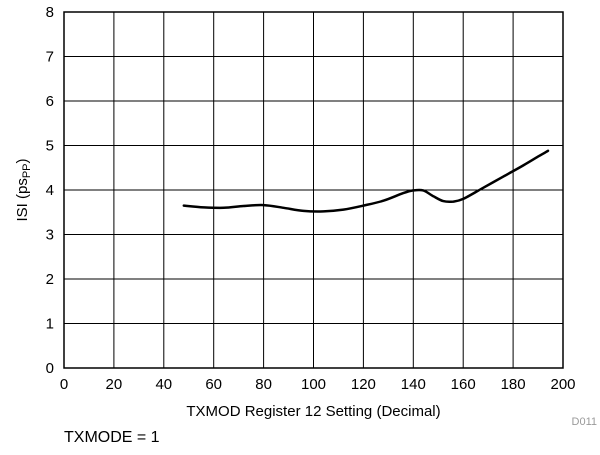 Image resolution: width=600 pixels, height=455 pixels. Describe the element at coordinates (50, 368) in the screenshot. I see `y-tick-label: 0` at that location.